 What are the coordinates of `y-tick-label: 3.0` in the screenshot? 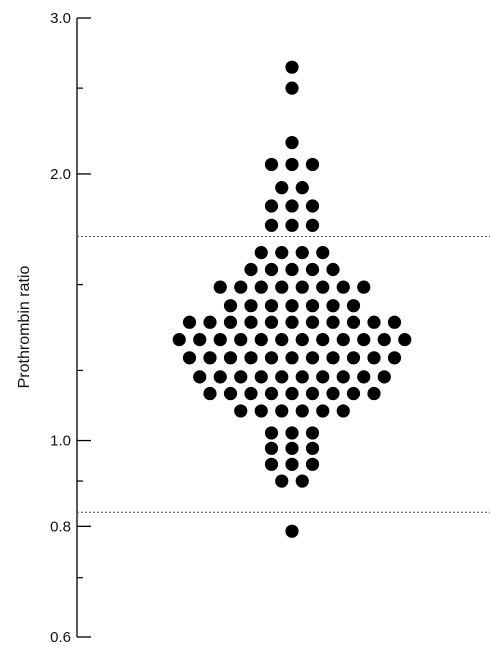 It's located at (60, 18).